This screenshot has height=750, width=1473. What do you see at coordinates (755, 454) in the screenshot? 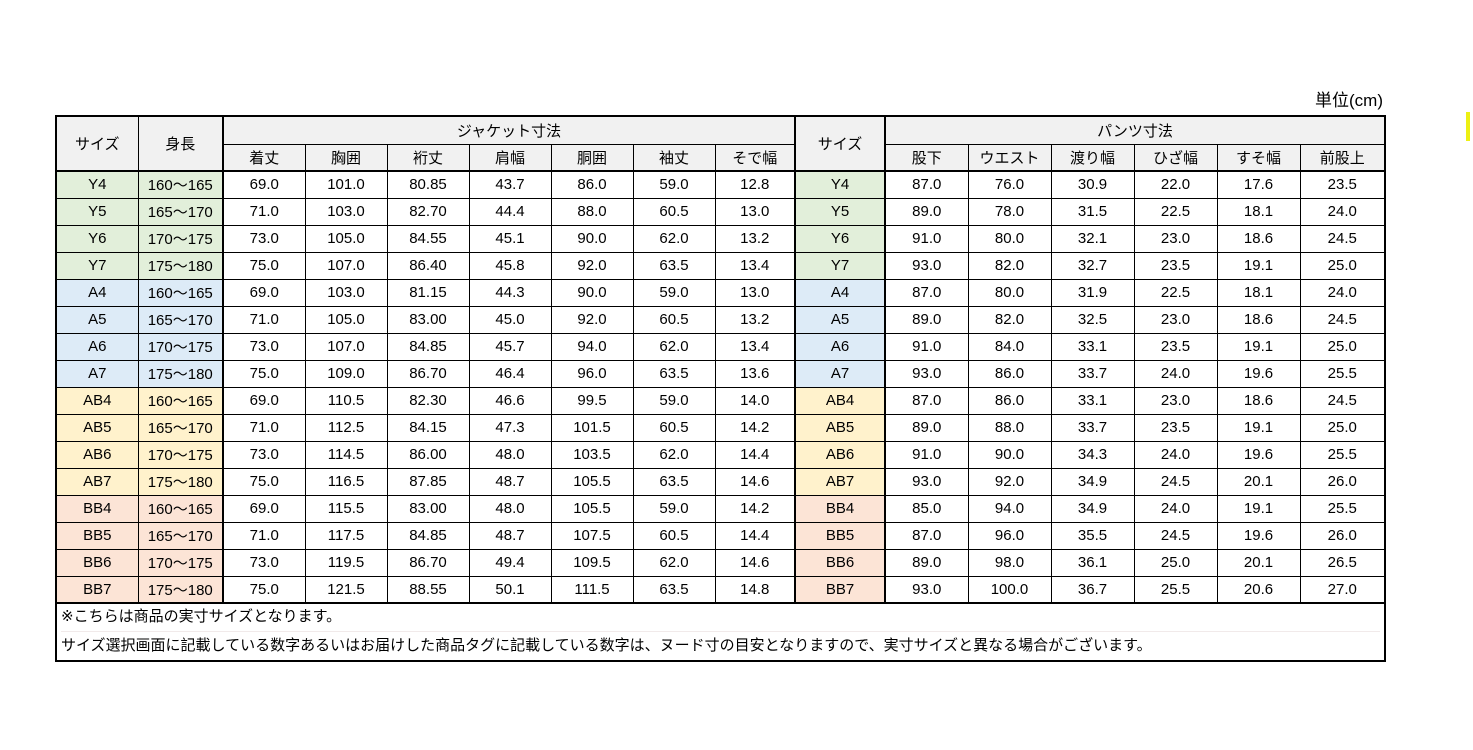
I see `jacket-value-cell: 14.4` at bounding box center [755, 454].